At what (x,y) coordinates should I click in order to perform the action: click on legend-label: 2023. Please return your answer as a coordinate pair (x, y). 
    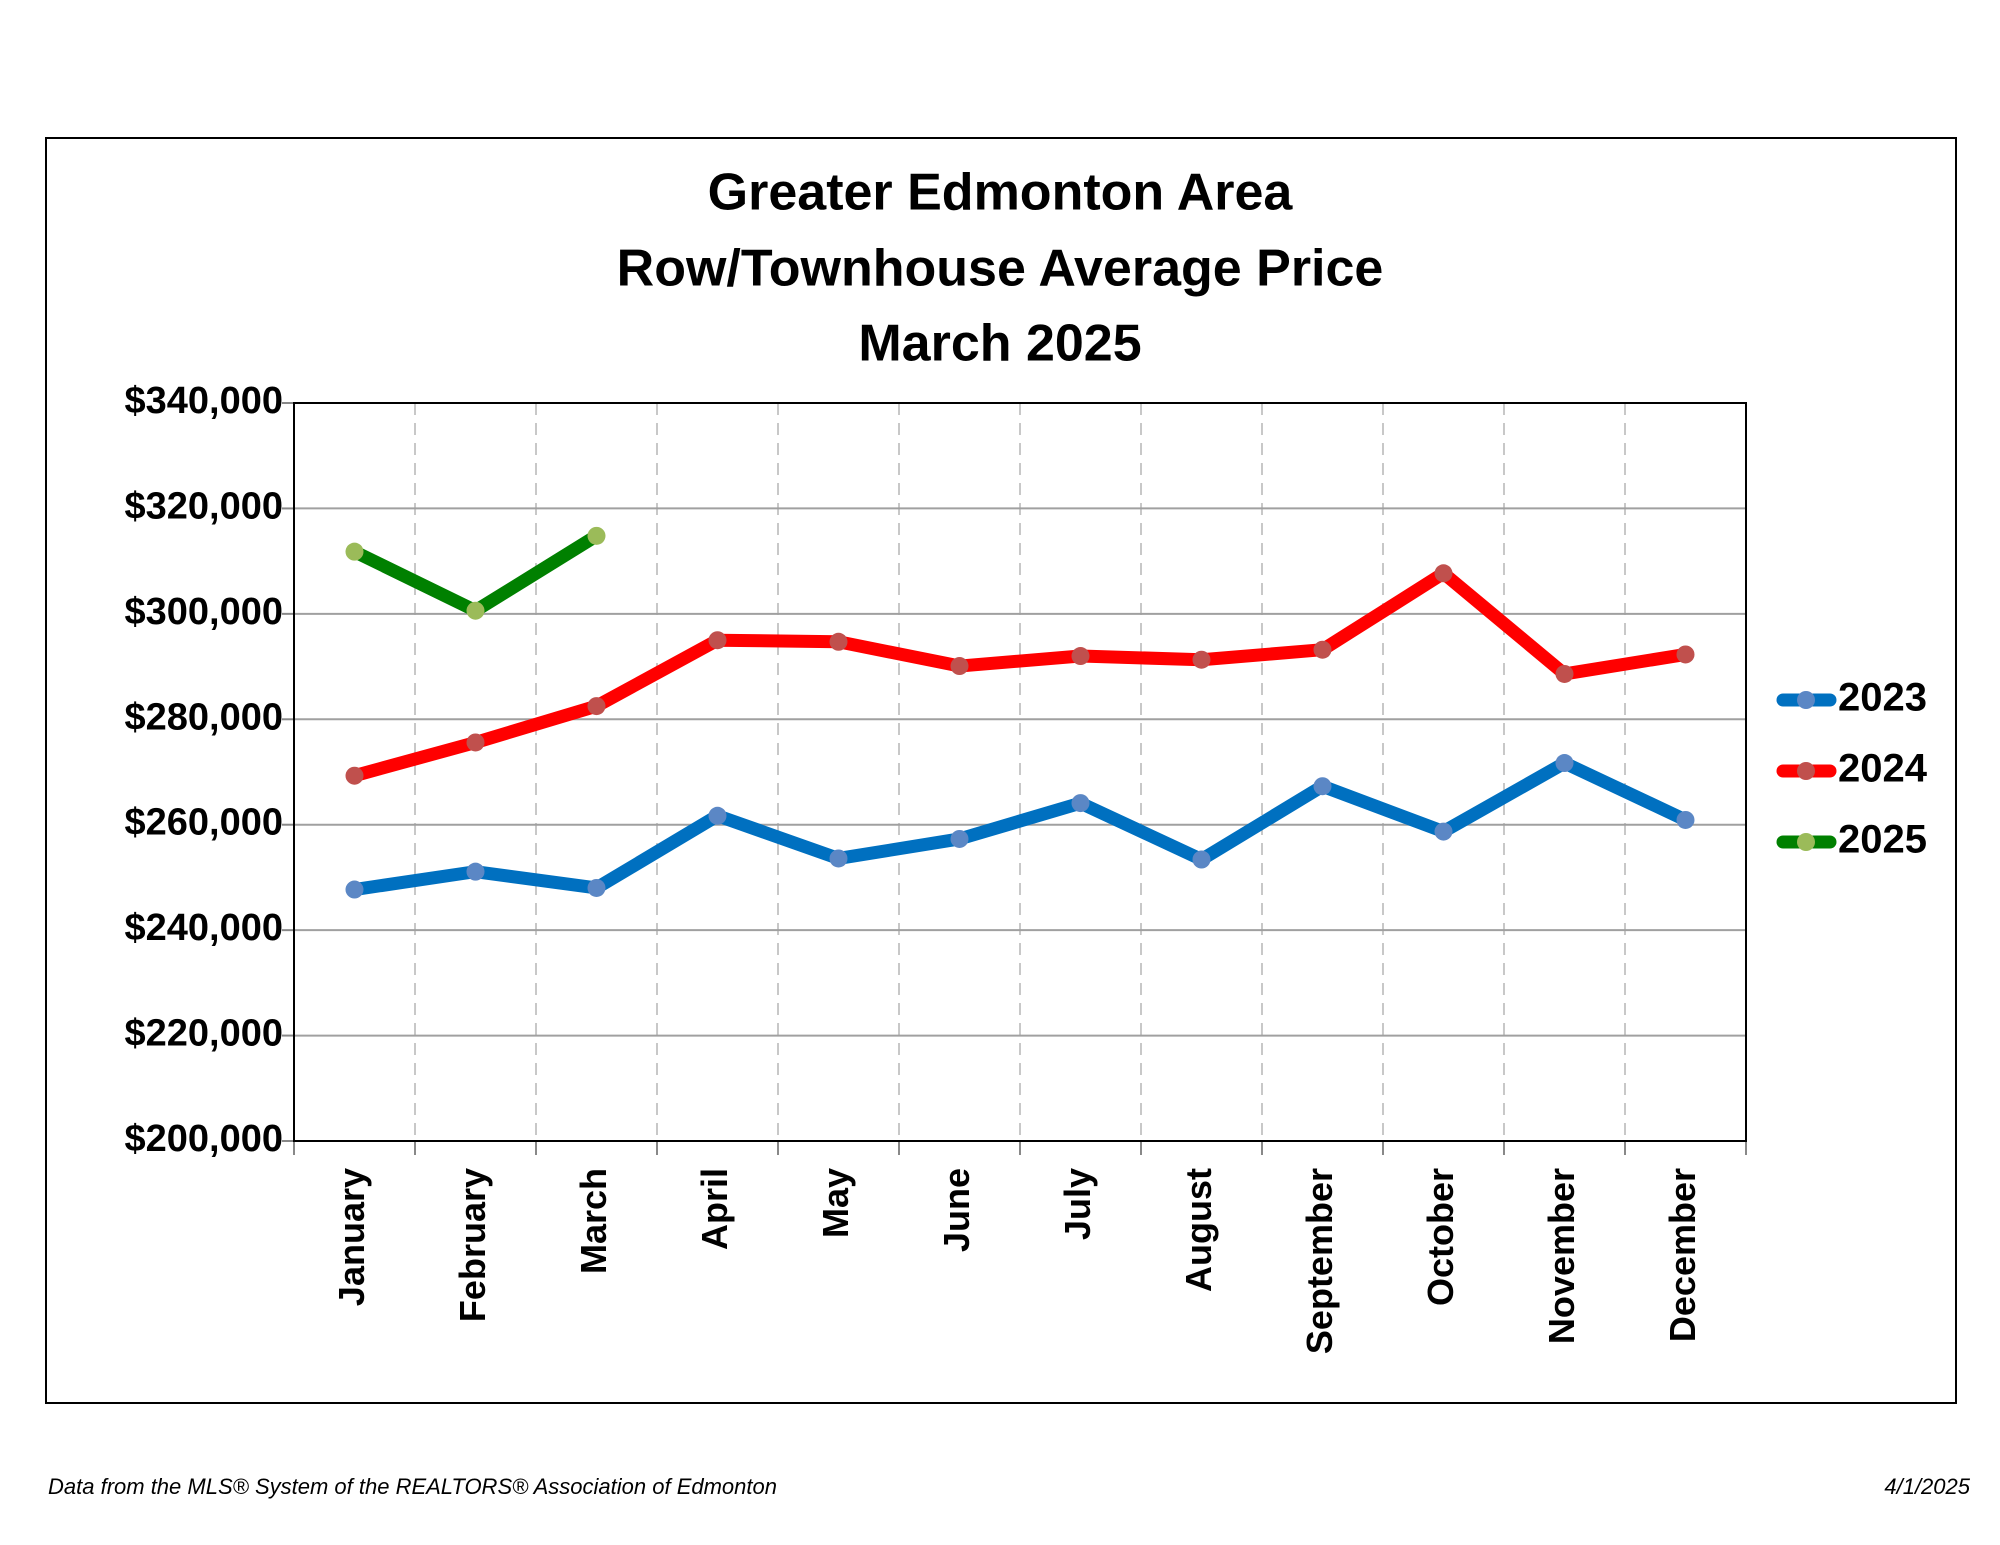
    Looking at the image, I should click on (1882, 698).